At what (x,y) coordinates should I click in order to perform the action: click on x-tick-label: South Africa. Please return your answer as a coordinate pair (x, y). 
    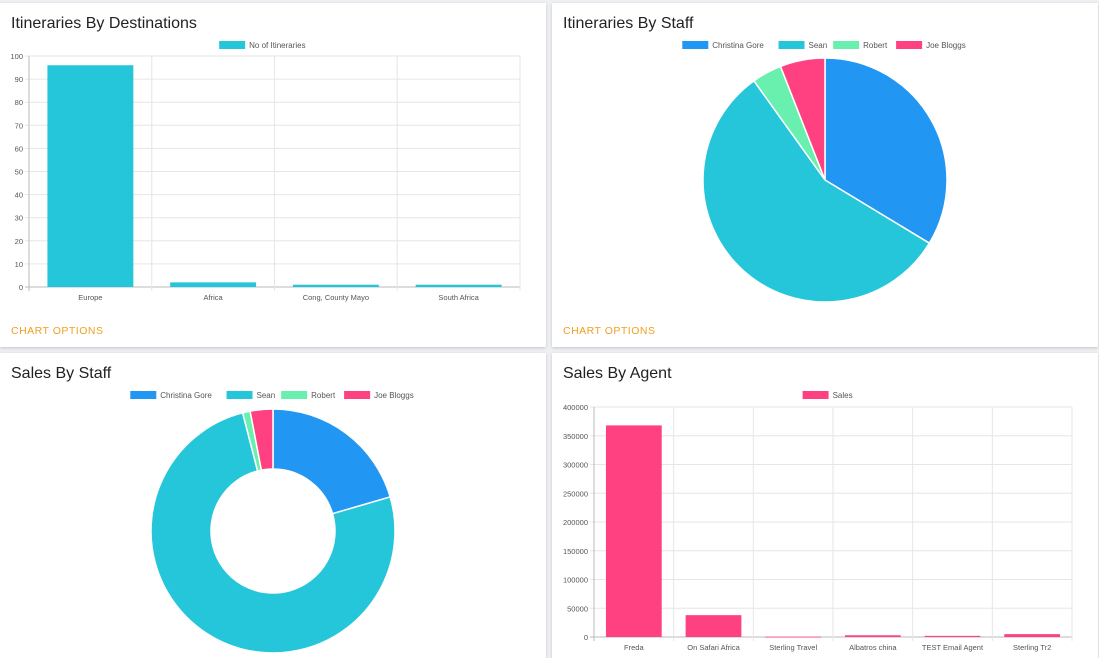
    Looking at the image, I should click on (458, 297).